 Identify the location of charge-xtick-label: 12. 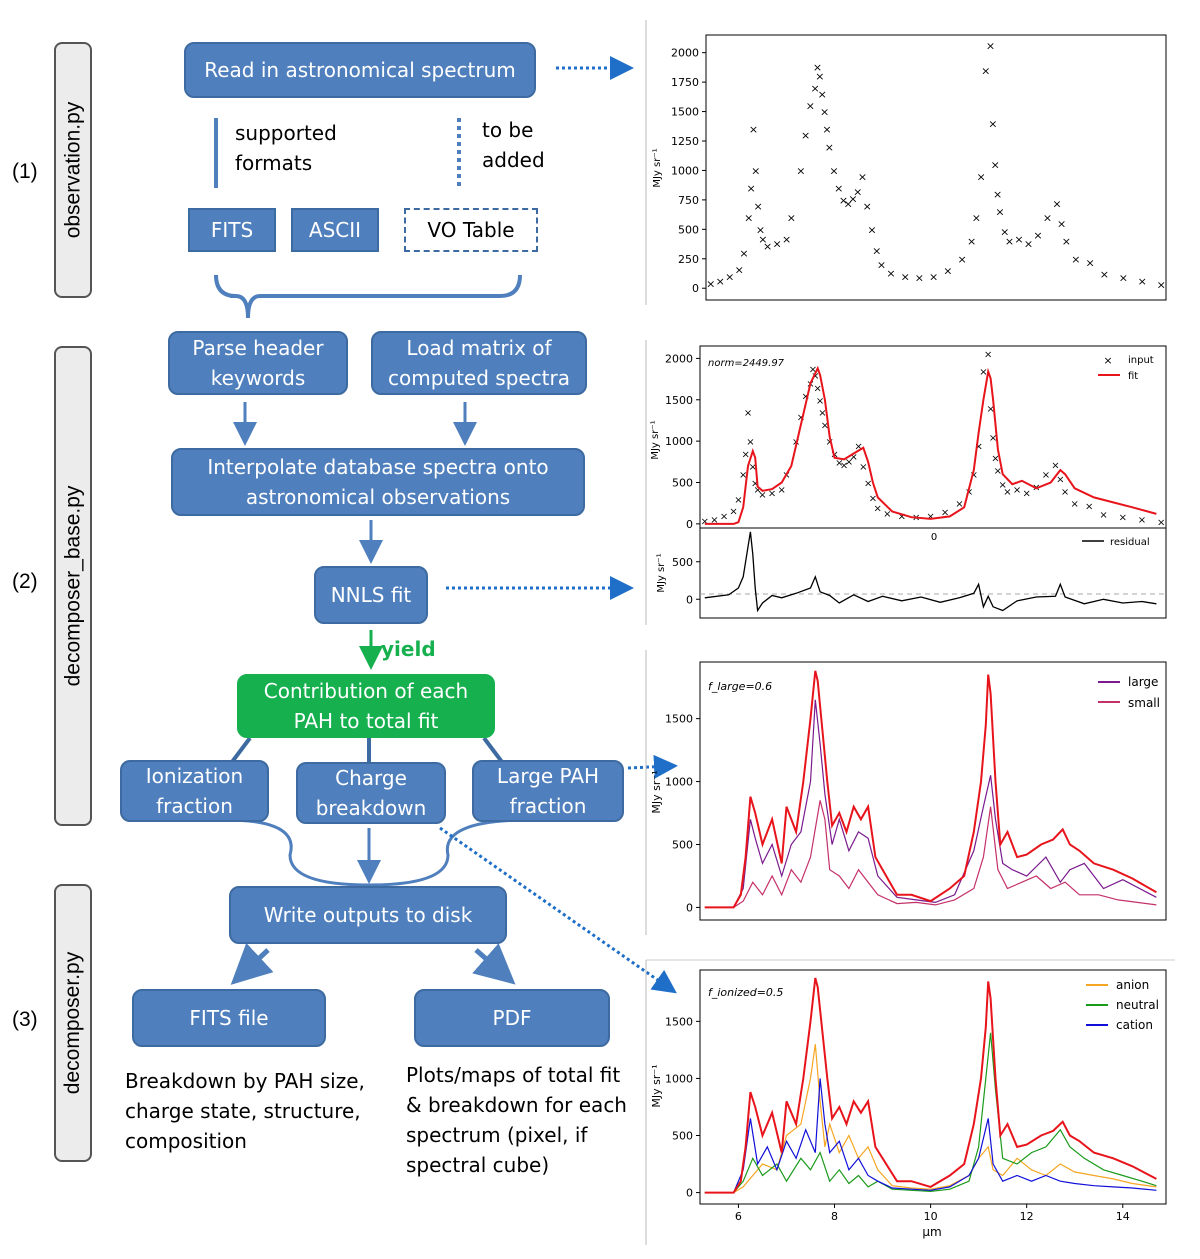
(1027, 1216).